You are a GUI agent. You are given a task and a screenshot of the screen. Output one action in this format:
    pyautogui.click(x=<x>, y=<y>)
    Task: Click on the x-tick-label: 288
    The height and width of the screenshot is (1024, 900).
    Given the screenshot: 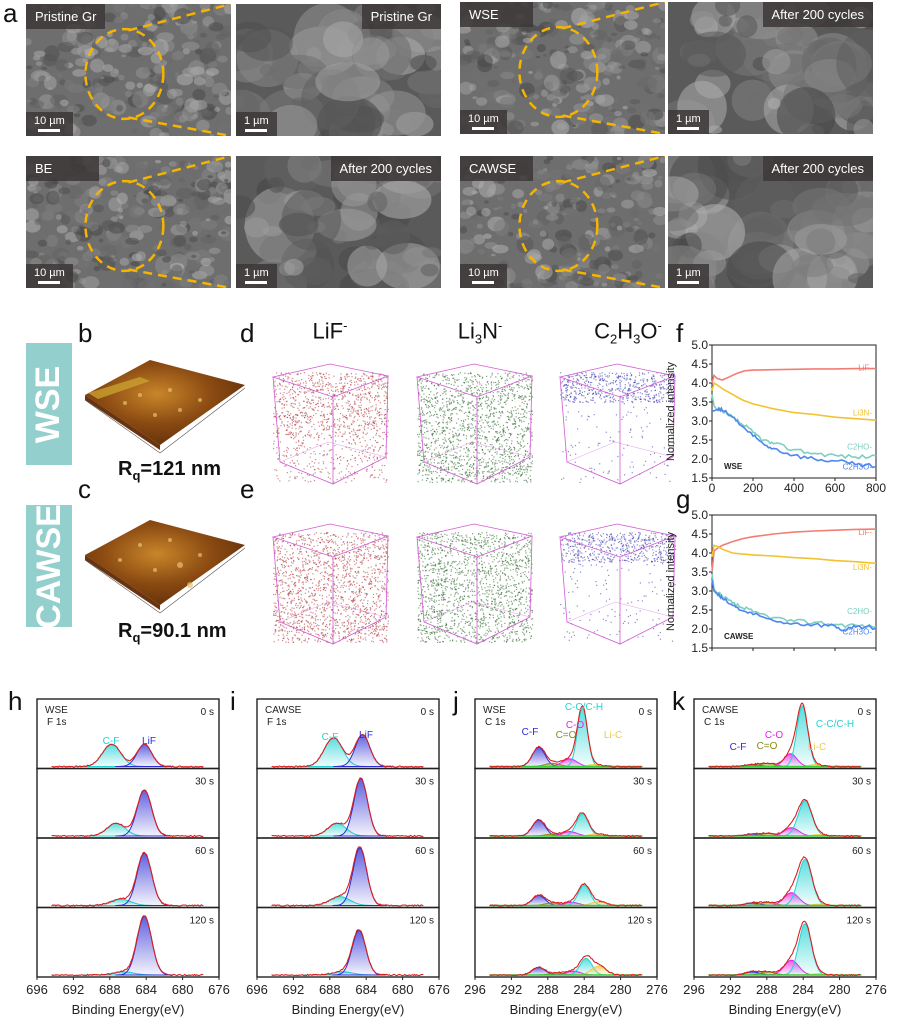 What is the action you would take?
    pyautogui.click(x=548, y=989)
    